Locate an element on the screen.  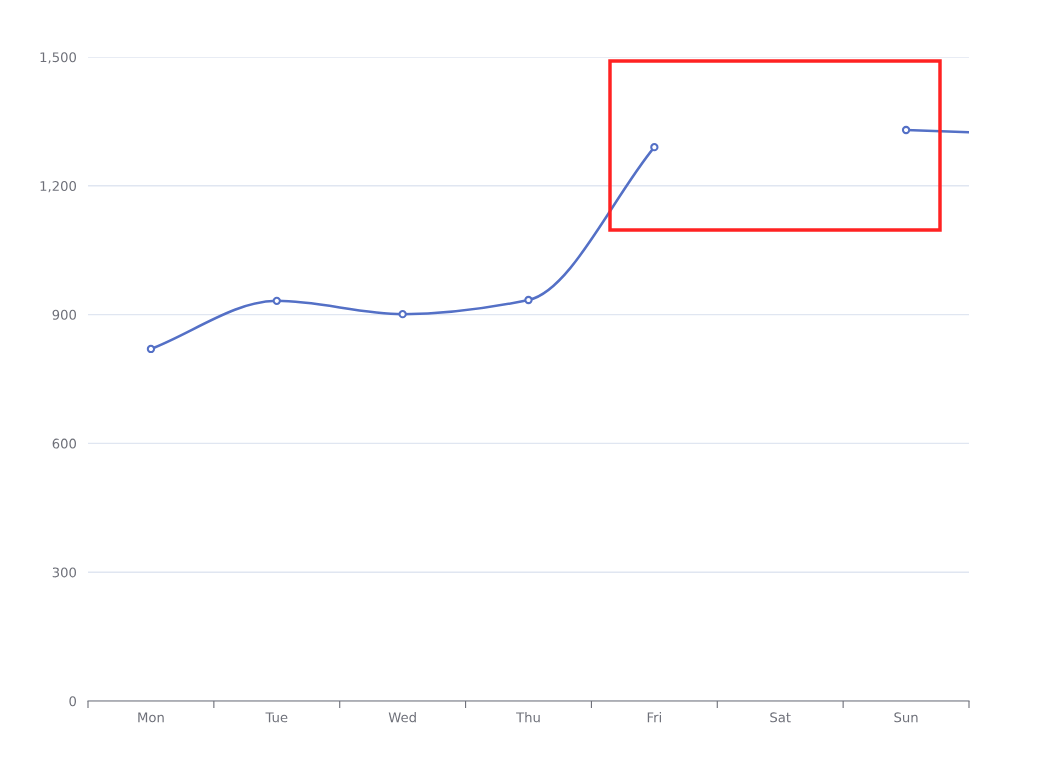
y-tick-label: 300 is located at coordinates (64, 572).